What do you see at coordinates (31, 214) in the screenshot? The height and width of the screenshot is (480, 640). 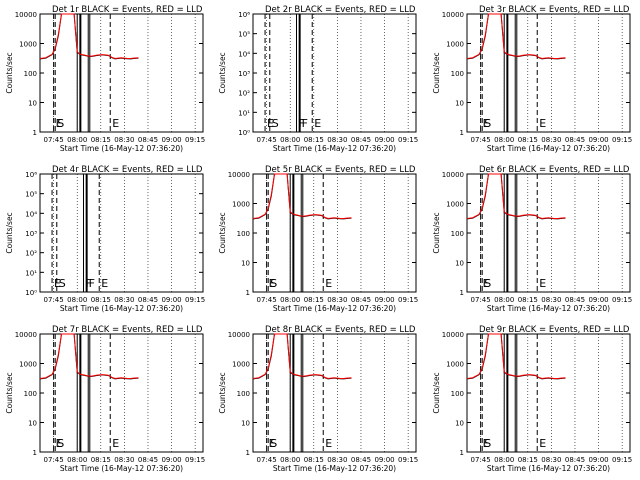 I see `y-tick-label: 10⁴` at bounding box center [31, 214].